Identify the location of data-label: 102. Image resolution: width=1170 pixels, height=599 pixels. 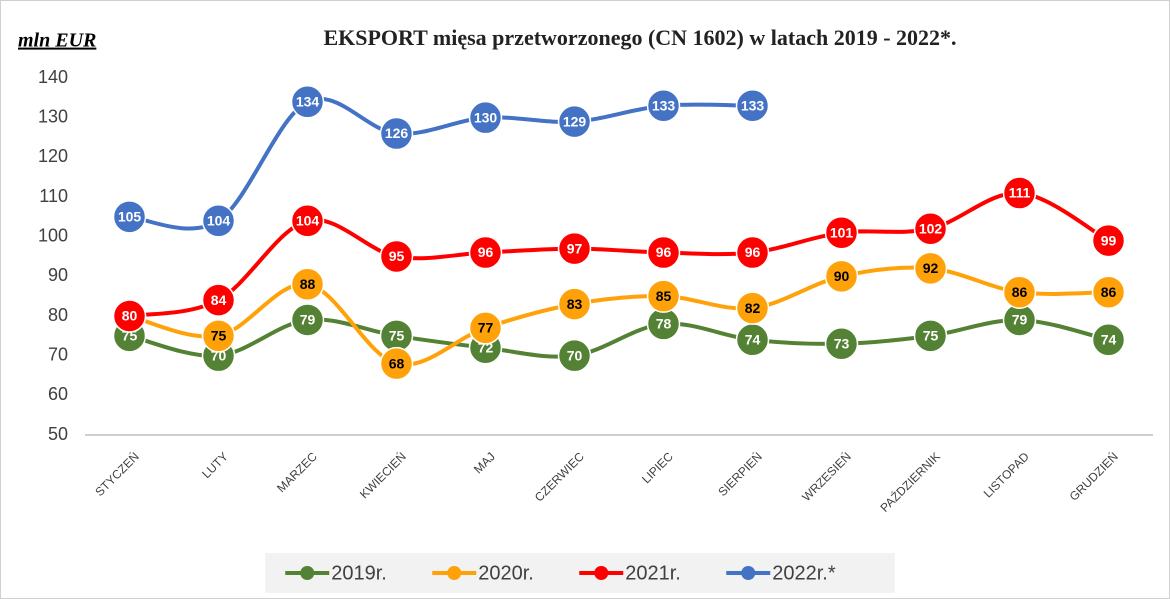
(931, 228).